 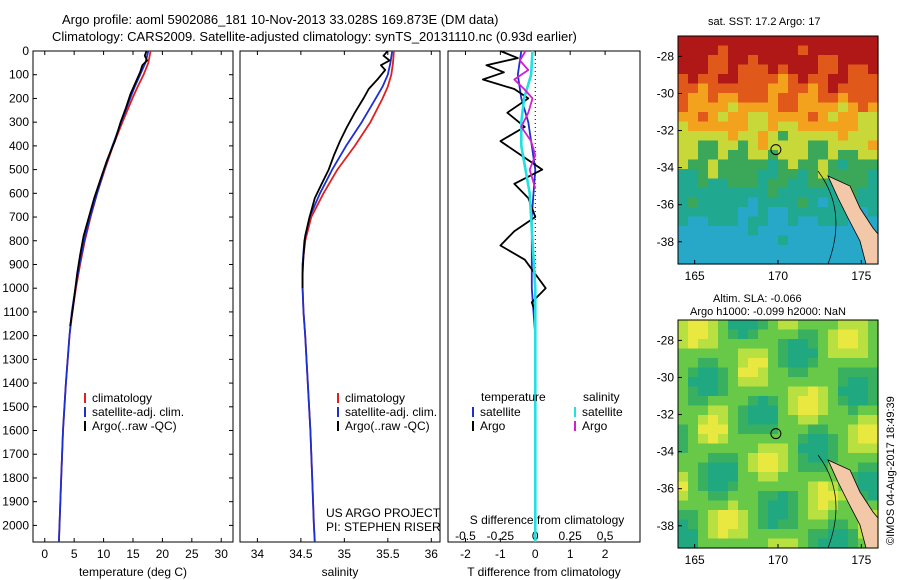 What do you see at coordinates (15, 359) in the screenshot?
I see `depth-tick-label: 1300` at bounding box center [15, 359].